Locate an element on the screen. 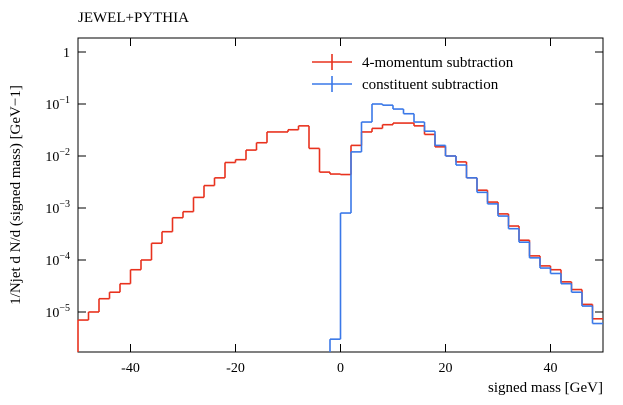  x-tick-label: 20 is located at coordinates (446, 368).